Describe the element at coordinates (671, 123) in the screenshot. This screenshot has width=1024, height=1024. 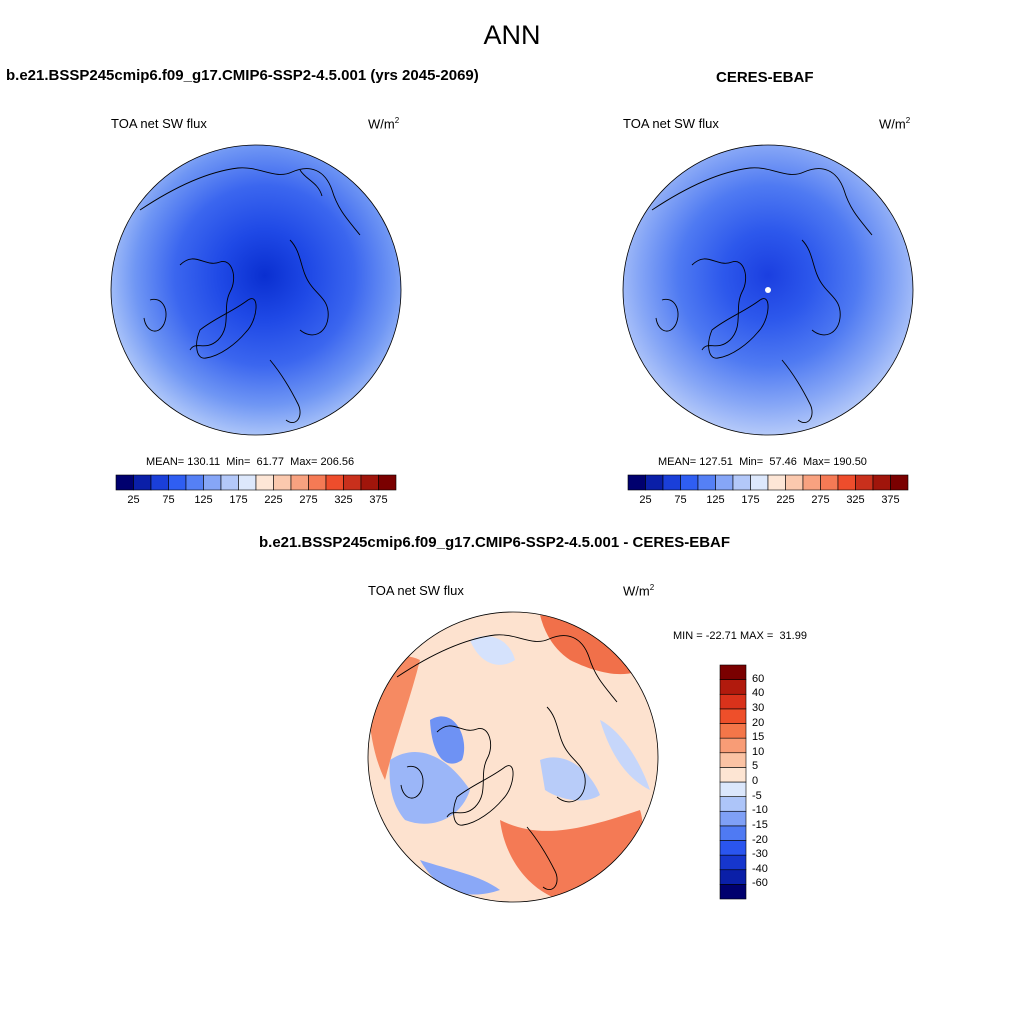
I see `panel-2-variable-label: TOA net SW flux` at that location.